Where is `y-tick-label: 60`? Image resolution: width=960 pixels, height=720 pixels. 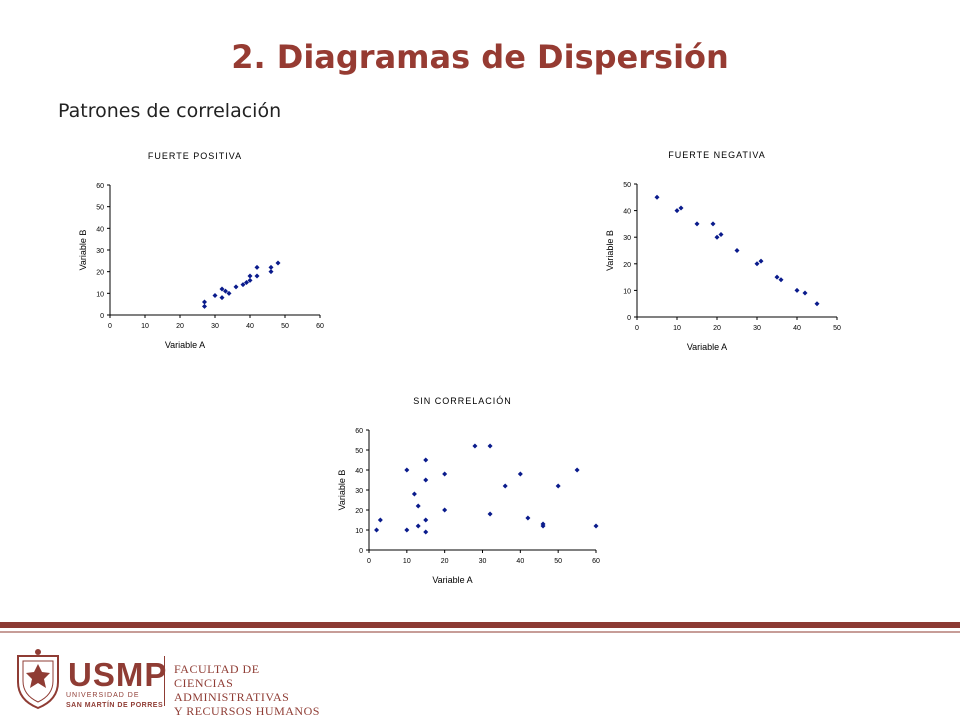
y-tick-label: 60 is located at coordinates (359, 431).